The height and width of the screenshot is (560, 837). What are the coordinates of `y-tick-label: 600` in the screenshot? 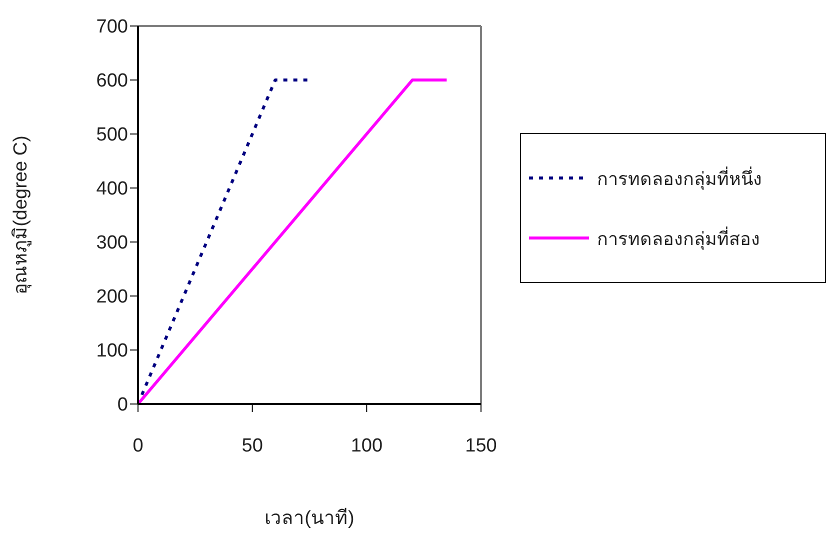 It's located at (112, 81).